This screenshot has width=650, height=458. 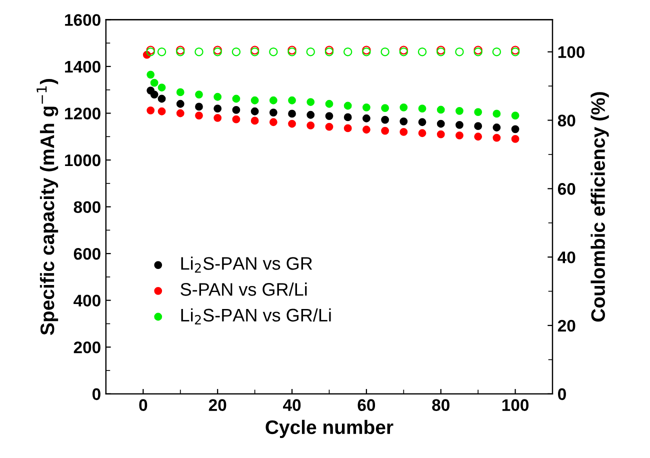 I want to click on legend-label: Li$_{2}$S-PAN vs GR/Li, so click(x=256, y=316).